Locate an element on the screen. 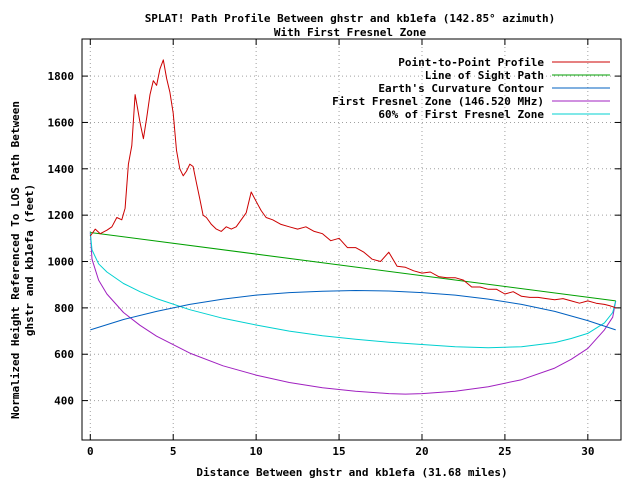  x-tick-label: 15 is located at coordinates (338, 451).